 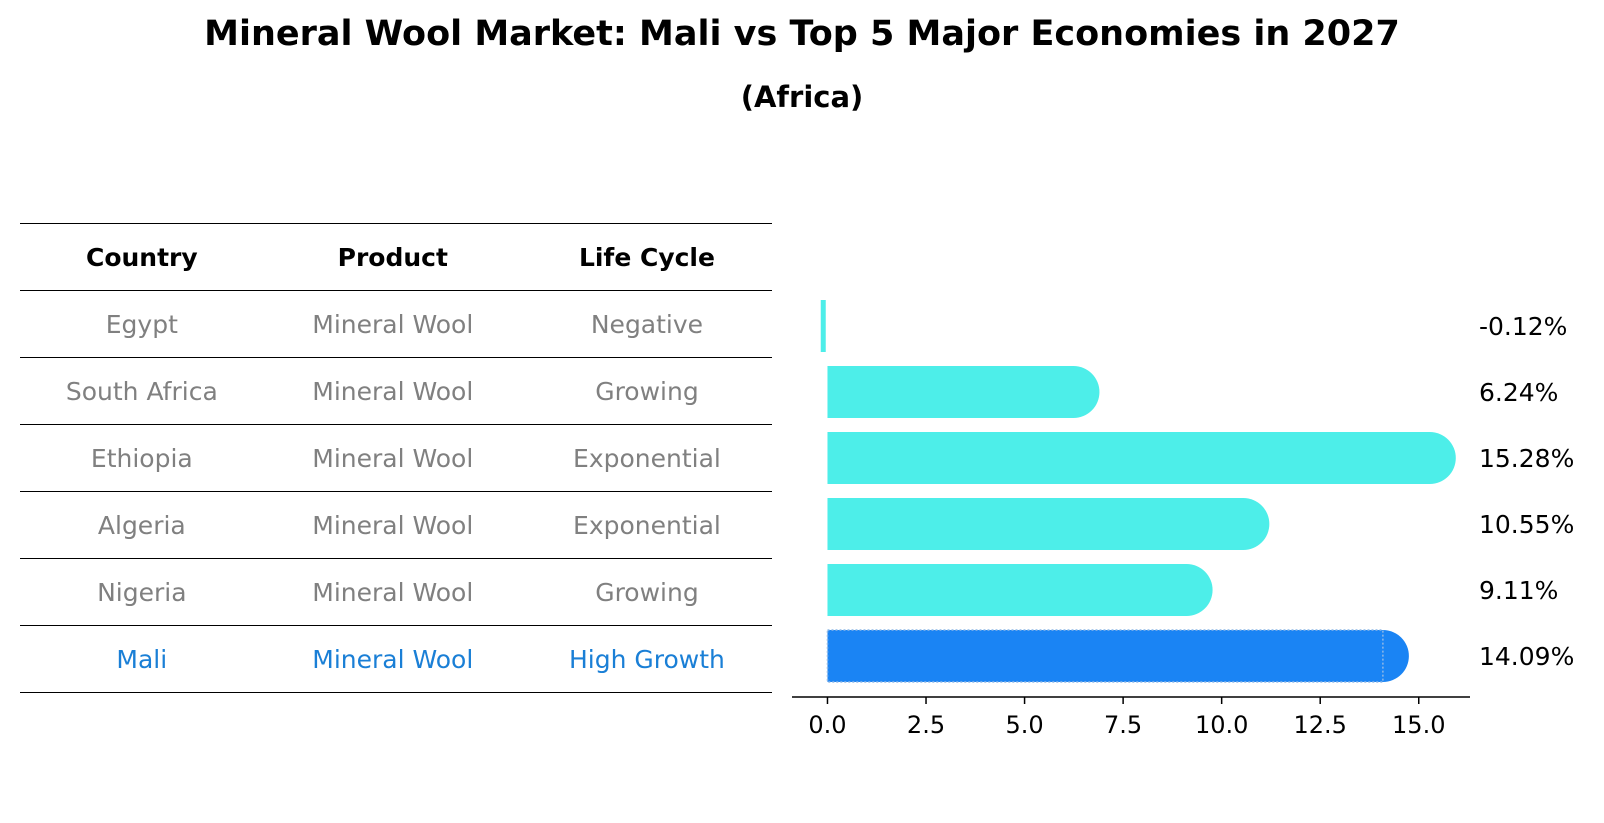 I want to click on country-cell: Nigeria, so click(x=142, y=592).